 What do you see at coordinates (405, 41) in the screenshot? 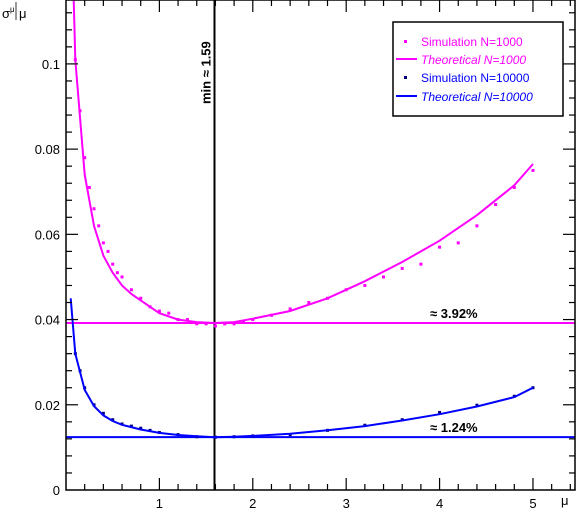
I see `legend-marker-simulation-n1000` at bounding box center [405, 41].